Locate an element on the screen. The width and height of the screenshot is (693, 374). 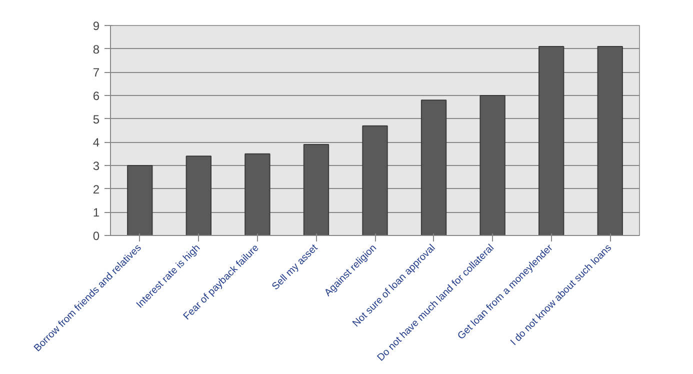
y-tick-label: 5 is located at coordinates (96, 119).